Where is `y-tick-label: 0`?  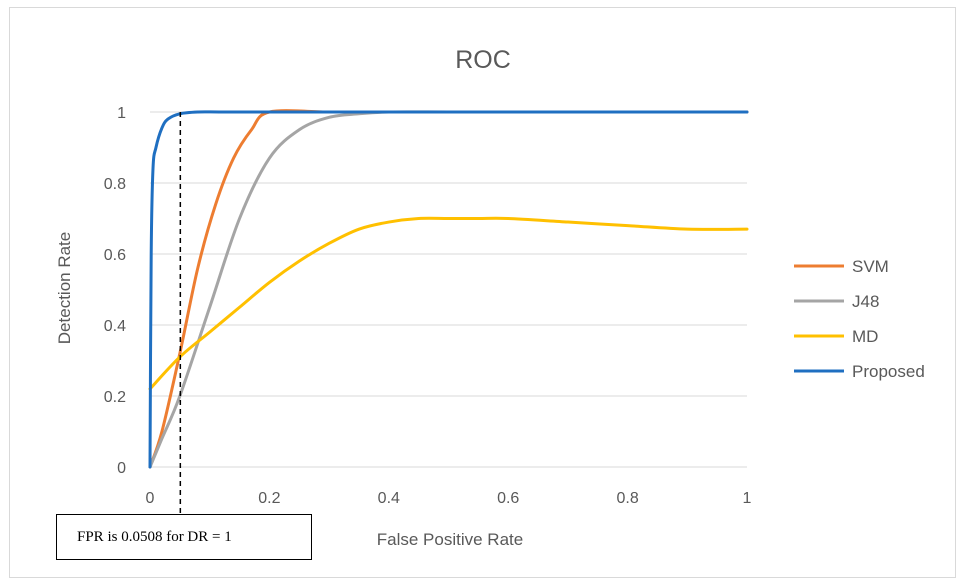
y-tick-label: 0 is located at coordinates (121, 468).